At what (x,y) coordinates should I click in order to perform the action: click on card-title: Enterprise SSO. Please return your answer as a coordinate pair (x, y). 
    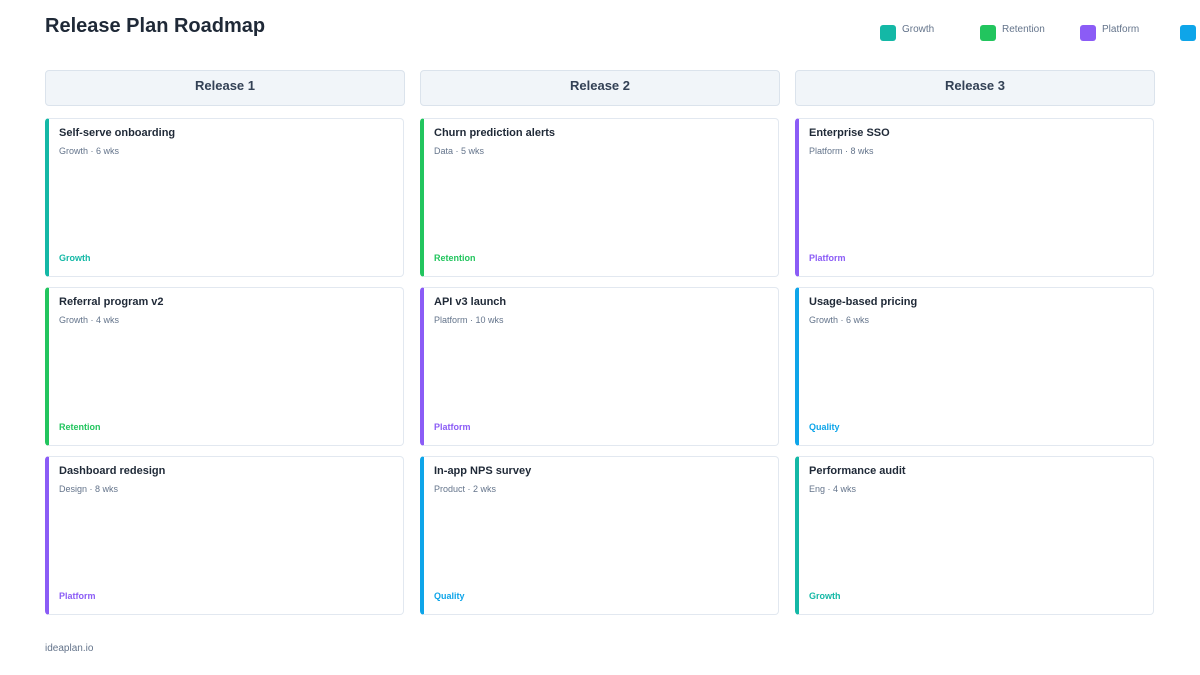
    Looking at the image, I should click on (849, 133).